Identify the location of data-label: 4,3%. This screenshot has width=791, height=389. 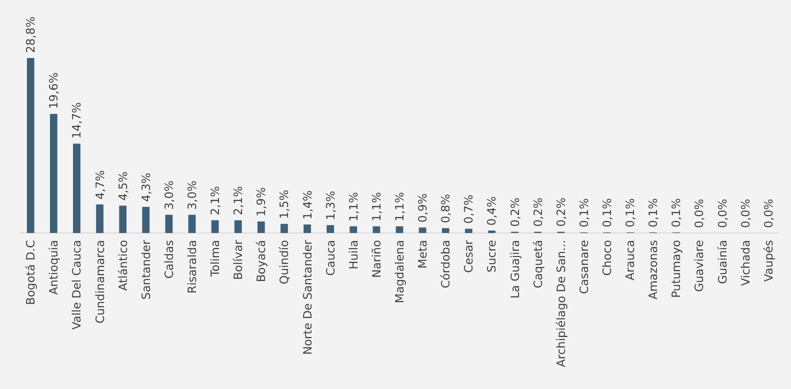
(145, 187).